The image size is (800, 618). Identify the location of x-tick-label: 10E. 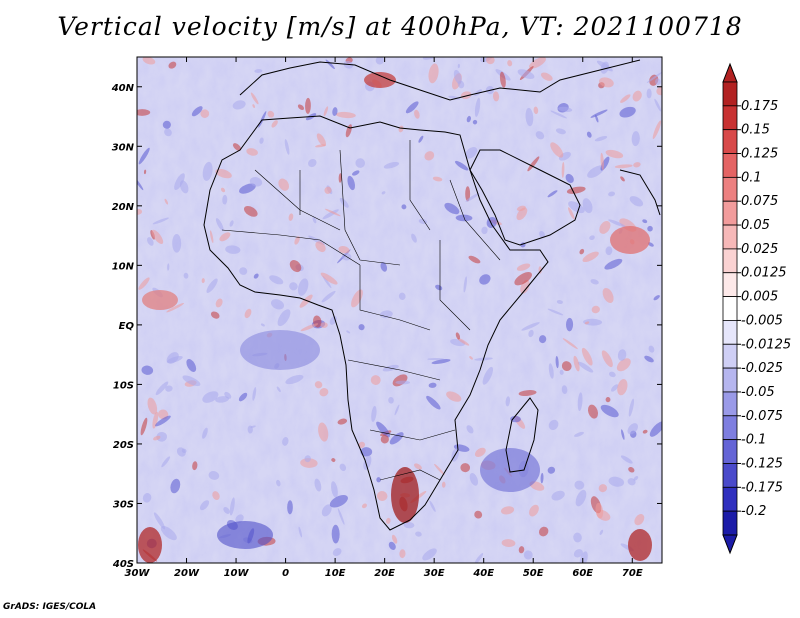
(335, 573).